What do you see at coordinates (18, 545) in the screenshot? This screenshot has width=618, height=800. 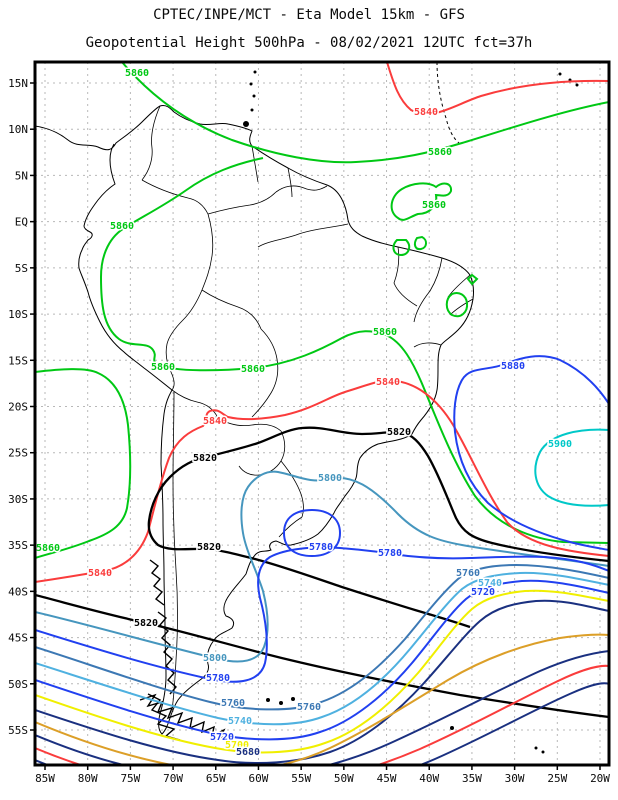 I see `y-axis-label: 35S` at bounding box center [18, 545].